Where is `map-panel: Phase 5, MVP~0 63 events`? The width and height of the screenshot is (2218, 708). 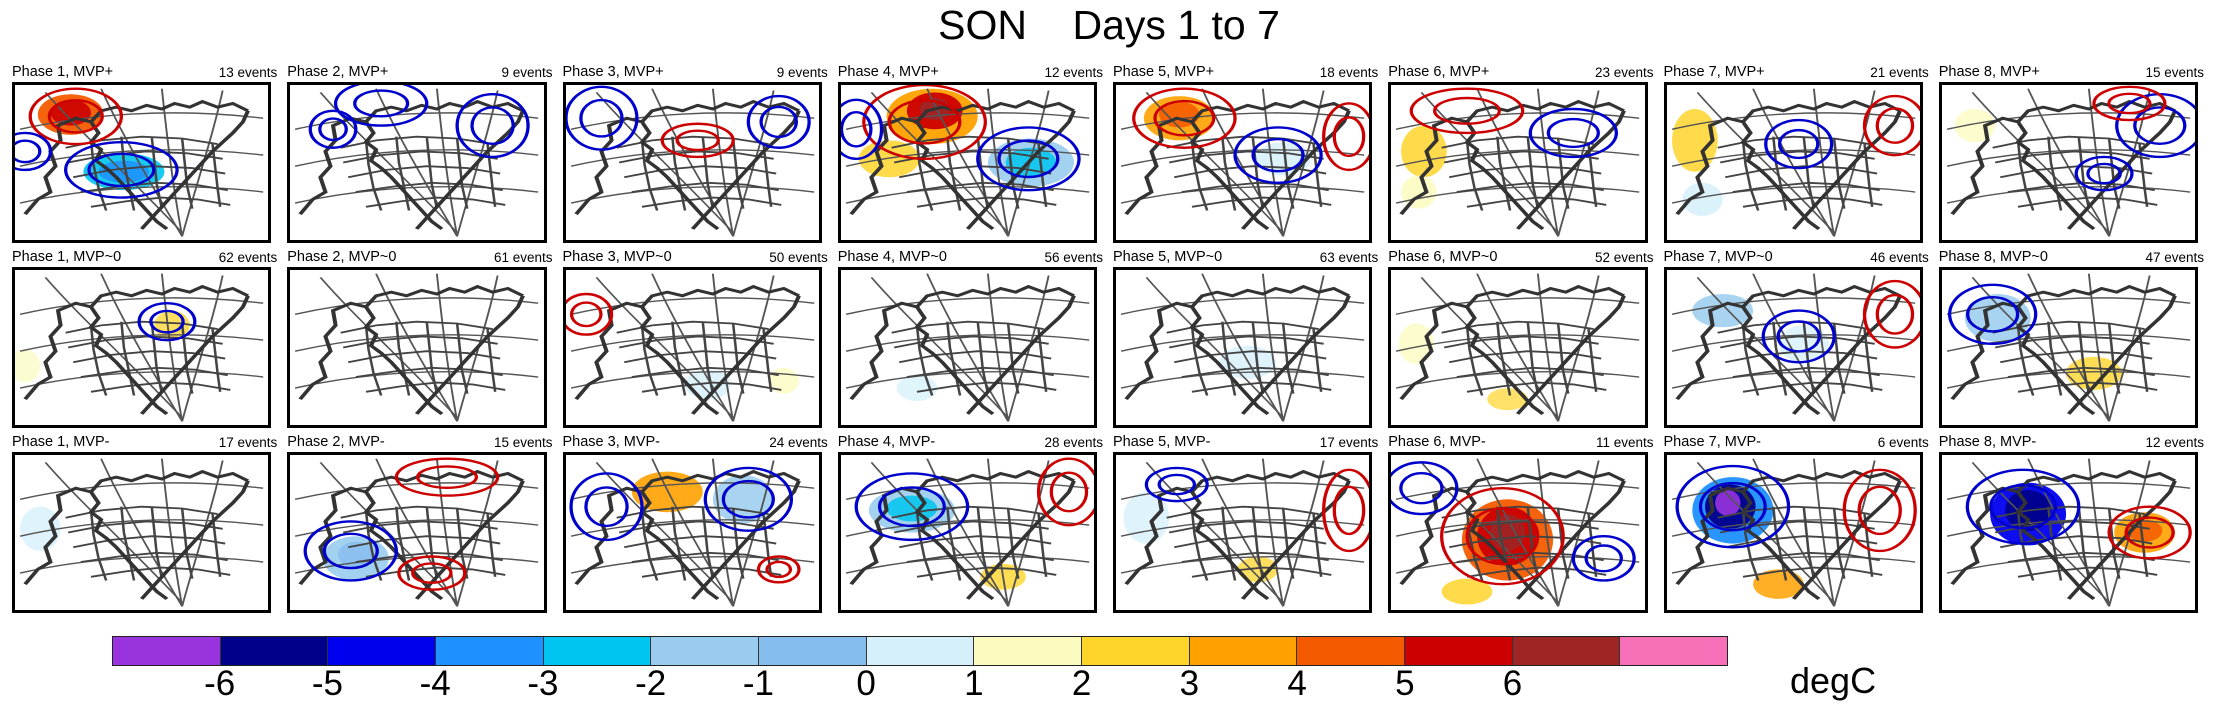
map-panel: Phase 5, MVP~0 63 events is located at coordinates (1246, 339).